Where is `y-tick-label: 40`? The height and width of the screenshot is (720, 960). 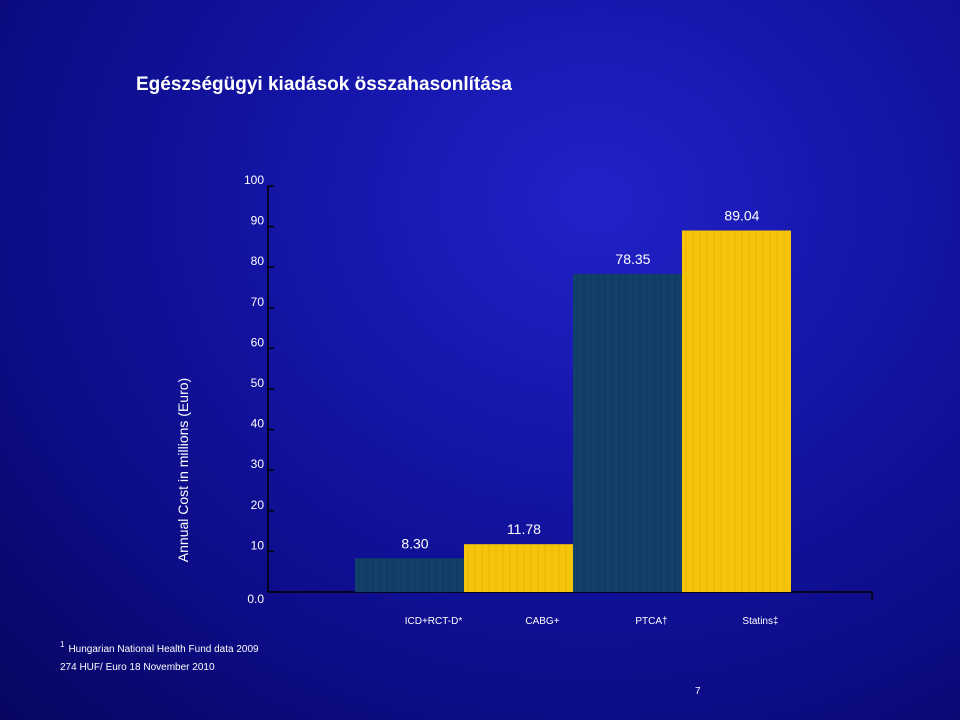
y-tick-label: 40 is located at coordinates (258, 424).